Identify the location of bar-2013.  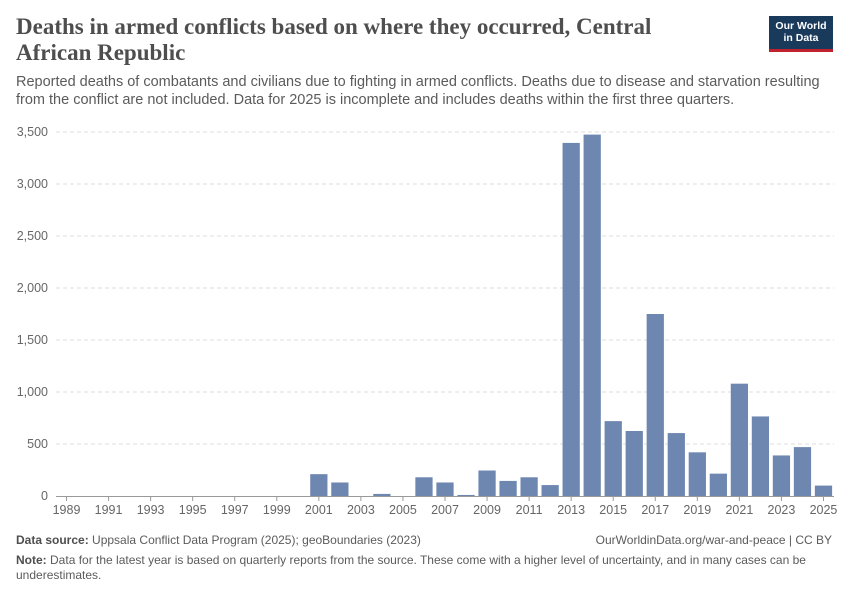
(571, 319).